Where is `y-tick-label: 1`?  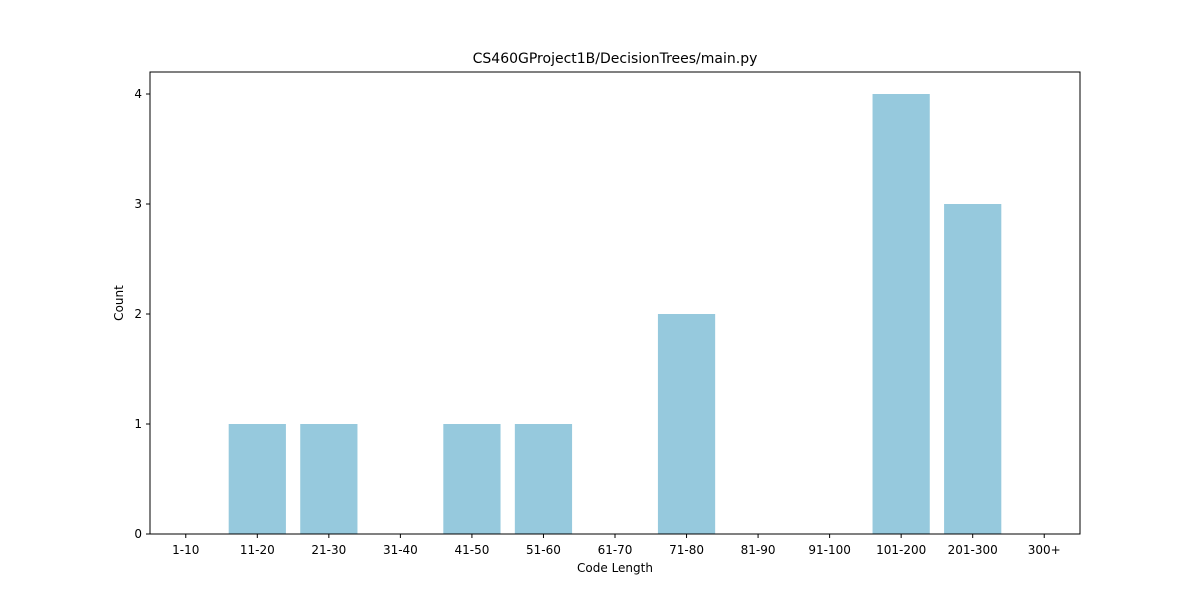 y-tick-label: 1 is located at coordinates (138, 424).